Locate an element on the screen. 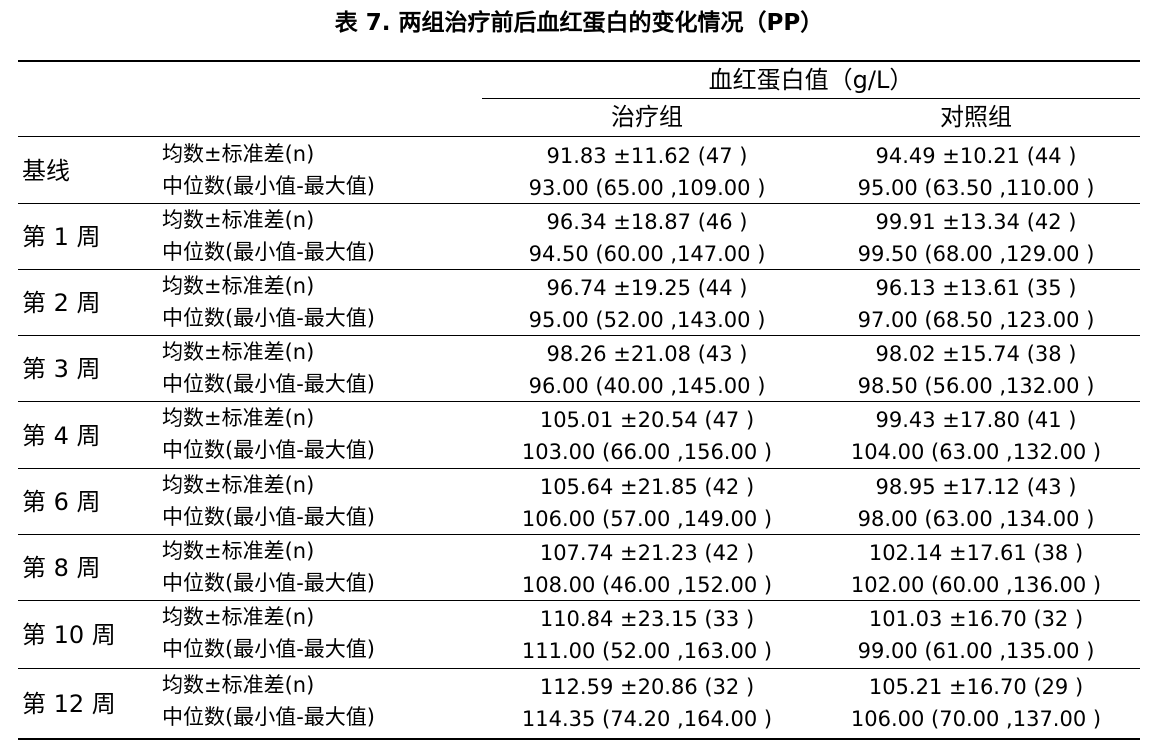 Image resolution: width=1158 pixels, height=755 pixels. treatment-median-value: 96.00 (40.00 ,145.00 ) is located at coordinates (647, 386).